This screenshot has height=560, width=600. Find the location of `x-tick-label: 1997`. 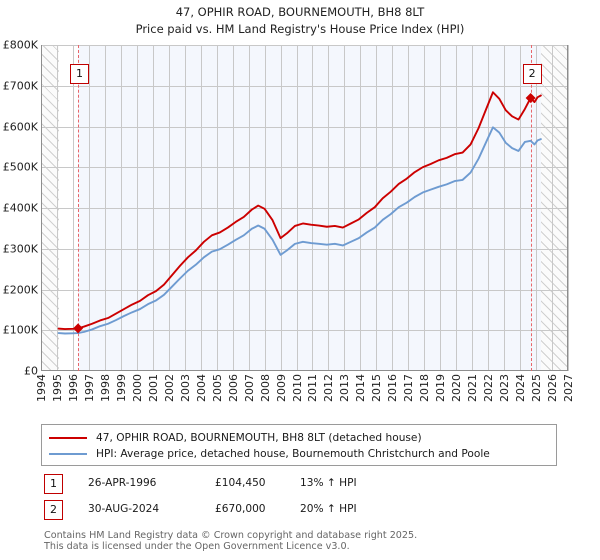

x-tick-label: 1997 is located at coordinates (89, 388).